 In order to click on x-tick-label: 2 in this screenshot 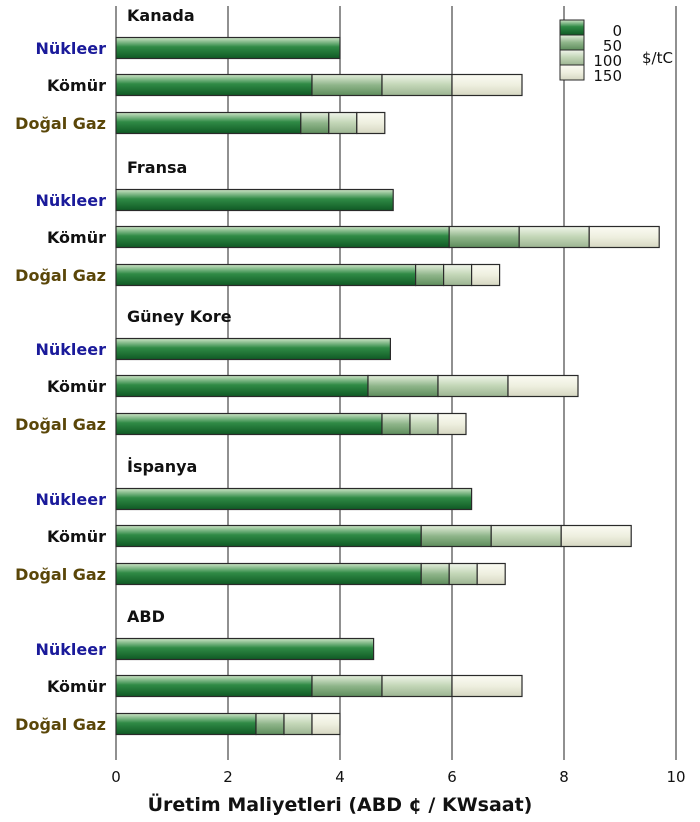, I will do `click(228, 777)`.